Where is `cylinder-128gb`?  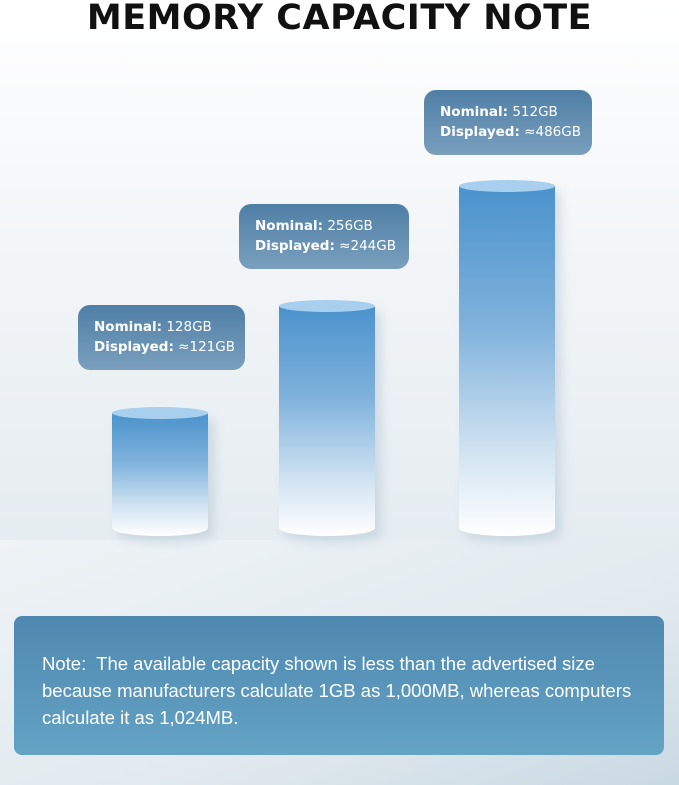
cylinder-128gb is located at coordinates (160, 471).